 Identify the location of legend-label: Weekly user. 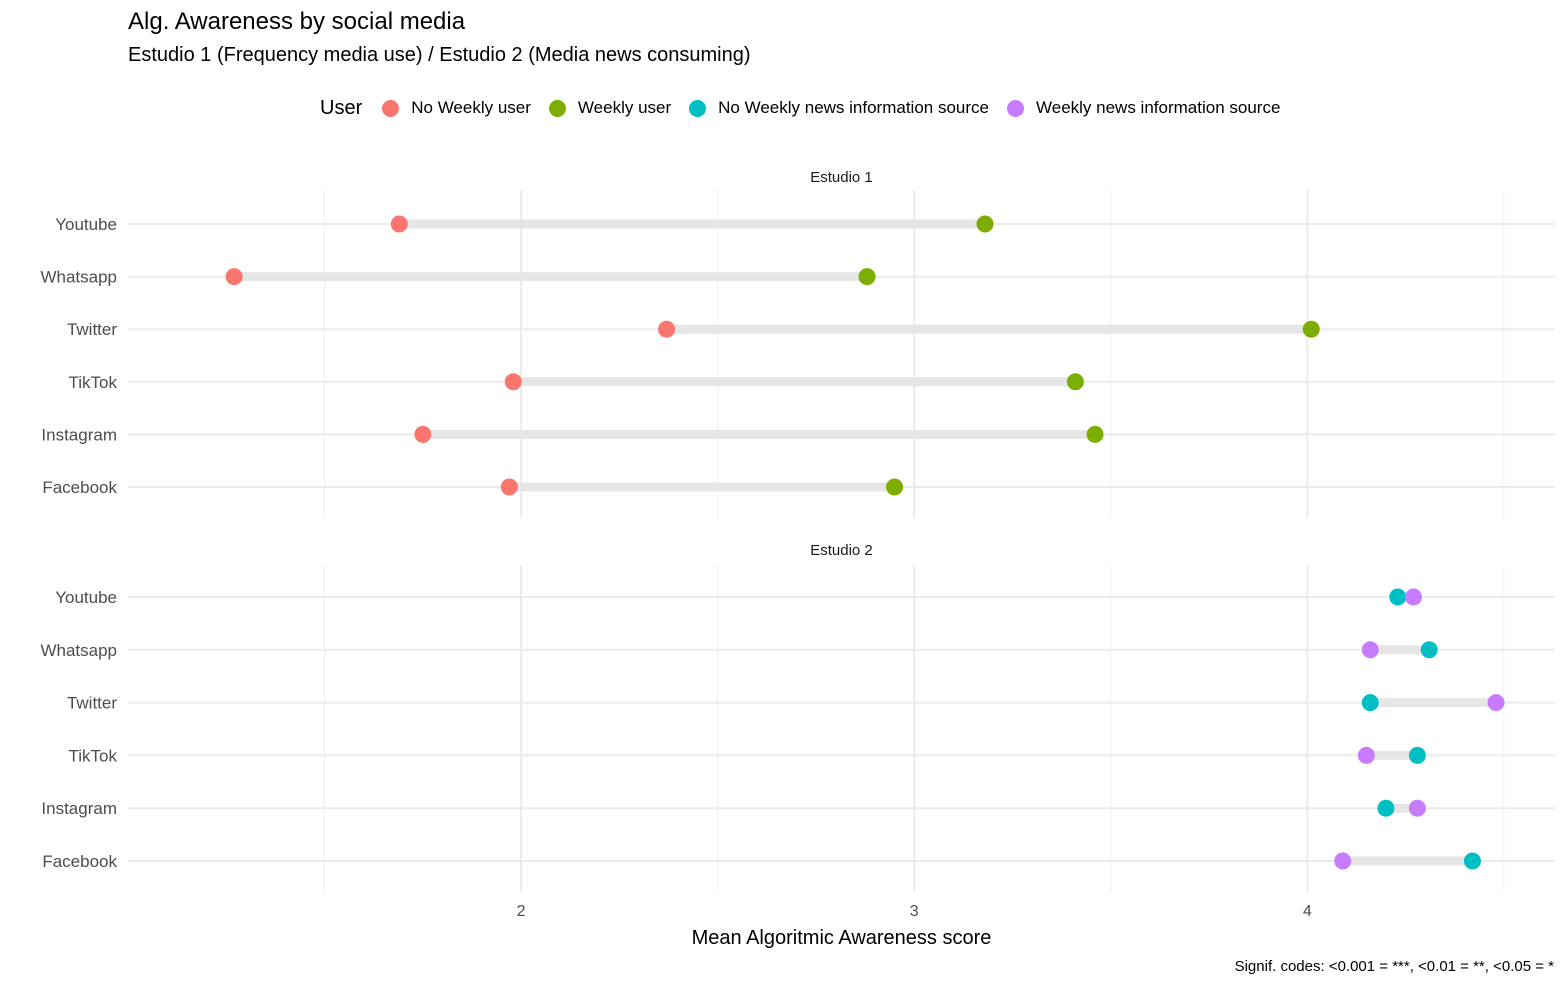
(624, 107).